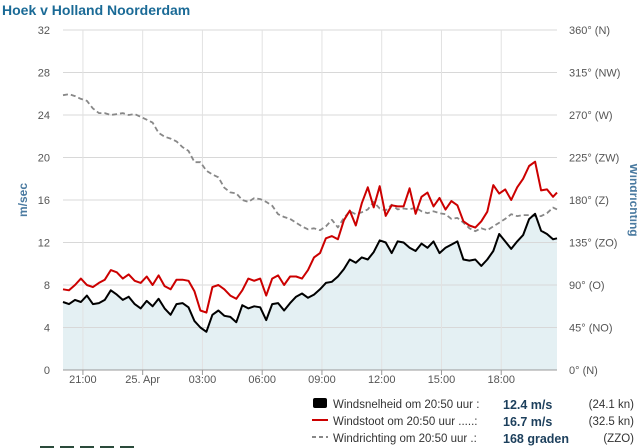 Image resolution: width=637 pixels, height=448 pixels. Describe the element at coordinates (587, 286) in the screenshot. I see `y2-tick-label: 90° (O)` at that location.